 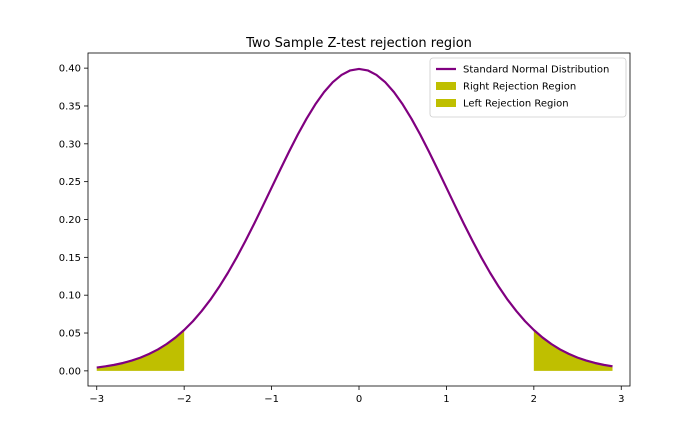 What do you see at coordinates (70, 296) in the screenshot?
I see `y-tick-label: 0.10` at bounding box center [70, 296].